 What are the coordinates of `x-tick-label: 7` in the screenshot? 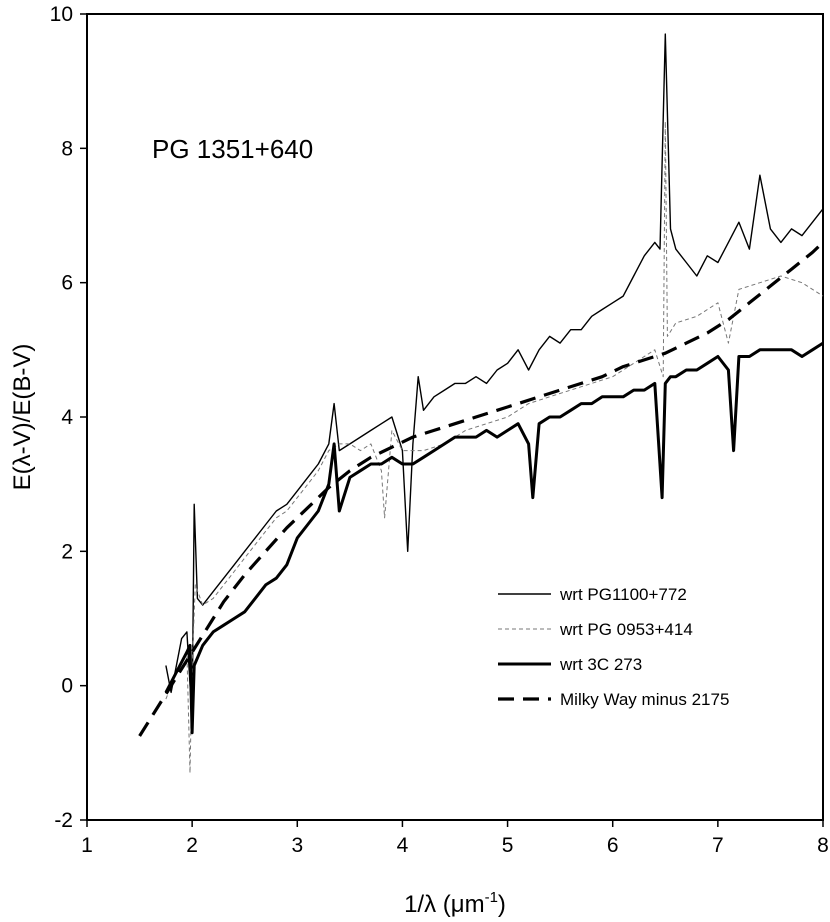 It's located at (718, 845).